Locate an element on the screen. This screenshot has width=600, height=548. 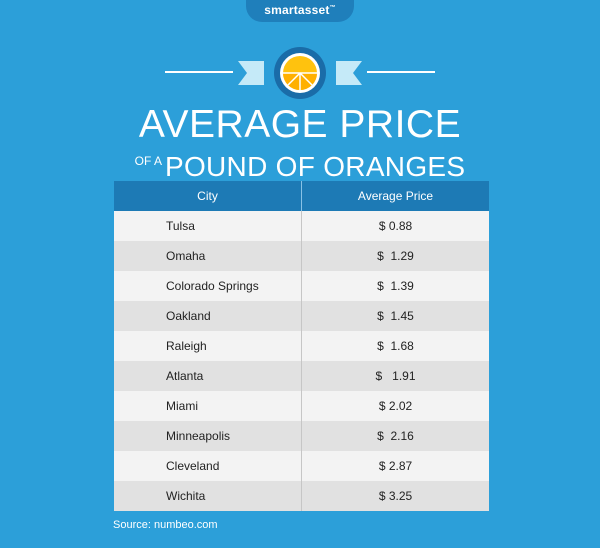
table-header: City Average Price is located at coordinates (301, 196).